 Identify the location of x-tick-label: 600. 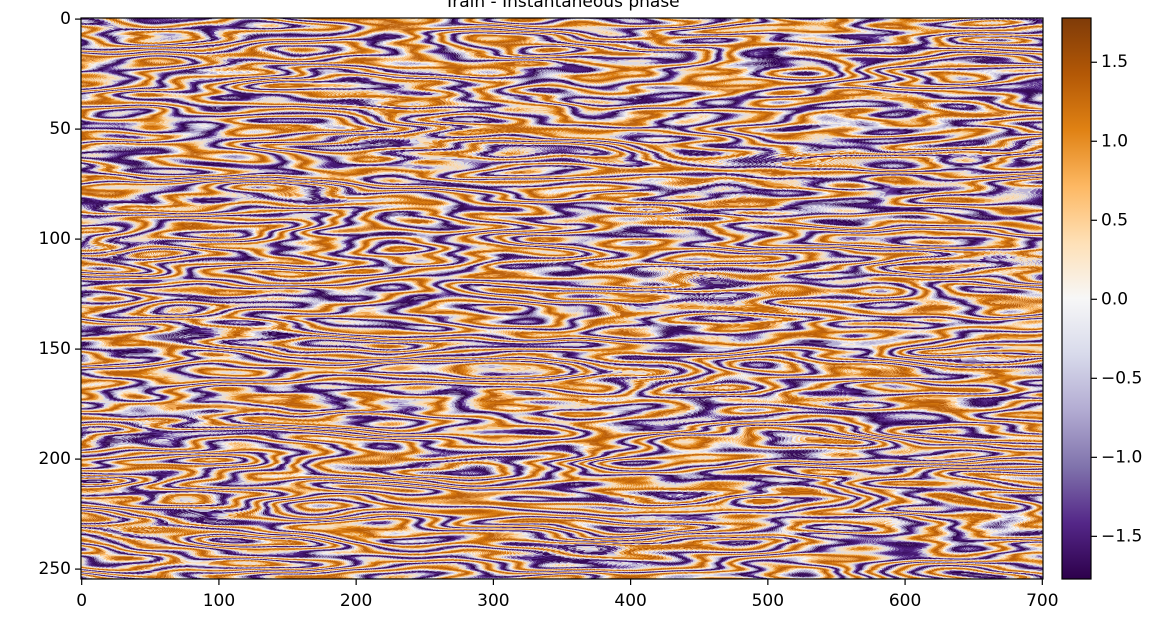
(905, 601).